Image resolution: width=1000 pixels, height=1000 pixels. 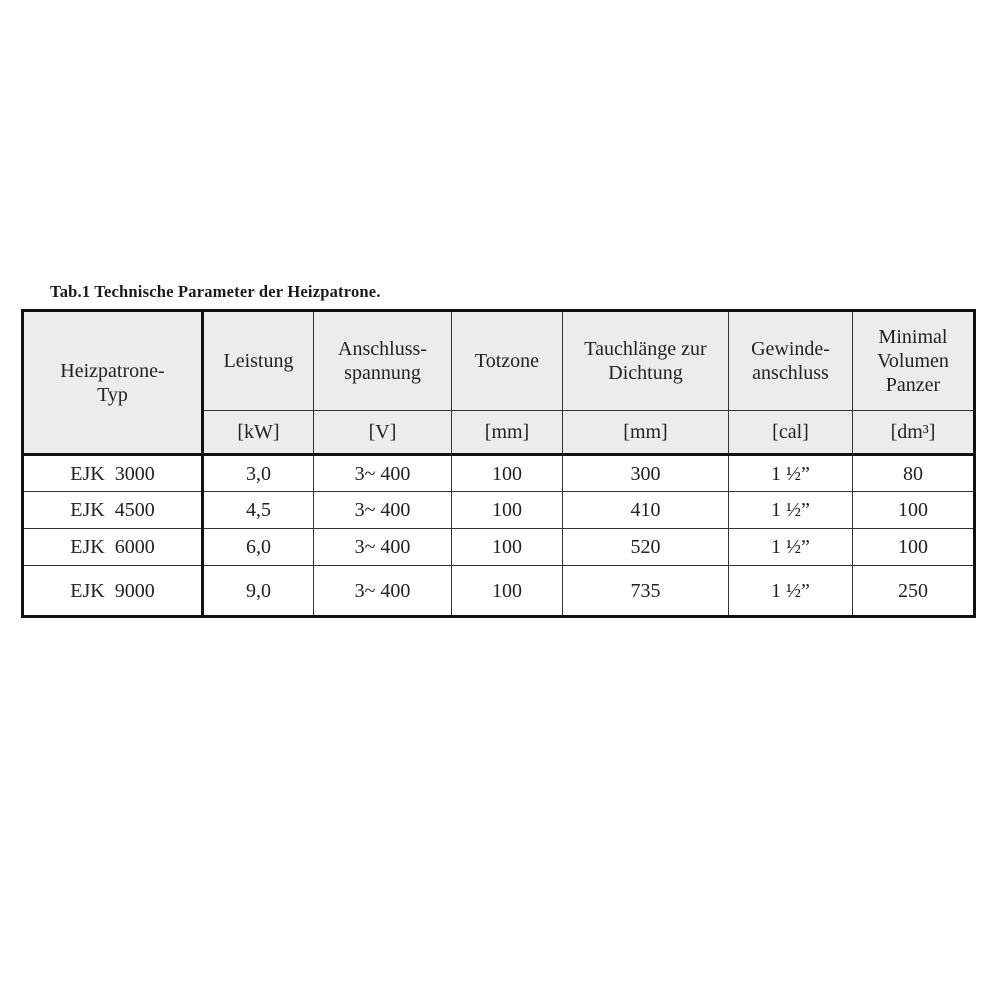 What do you see at coordinates (913, 473) in the screenshot?
I see `table-cell: 80` at bounding box center [913, 473].